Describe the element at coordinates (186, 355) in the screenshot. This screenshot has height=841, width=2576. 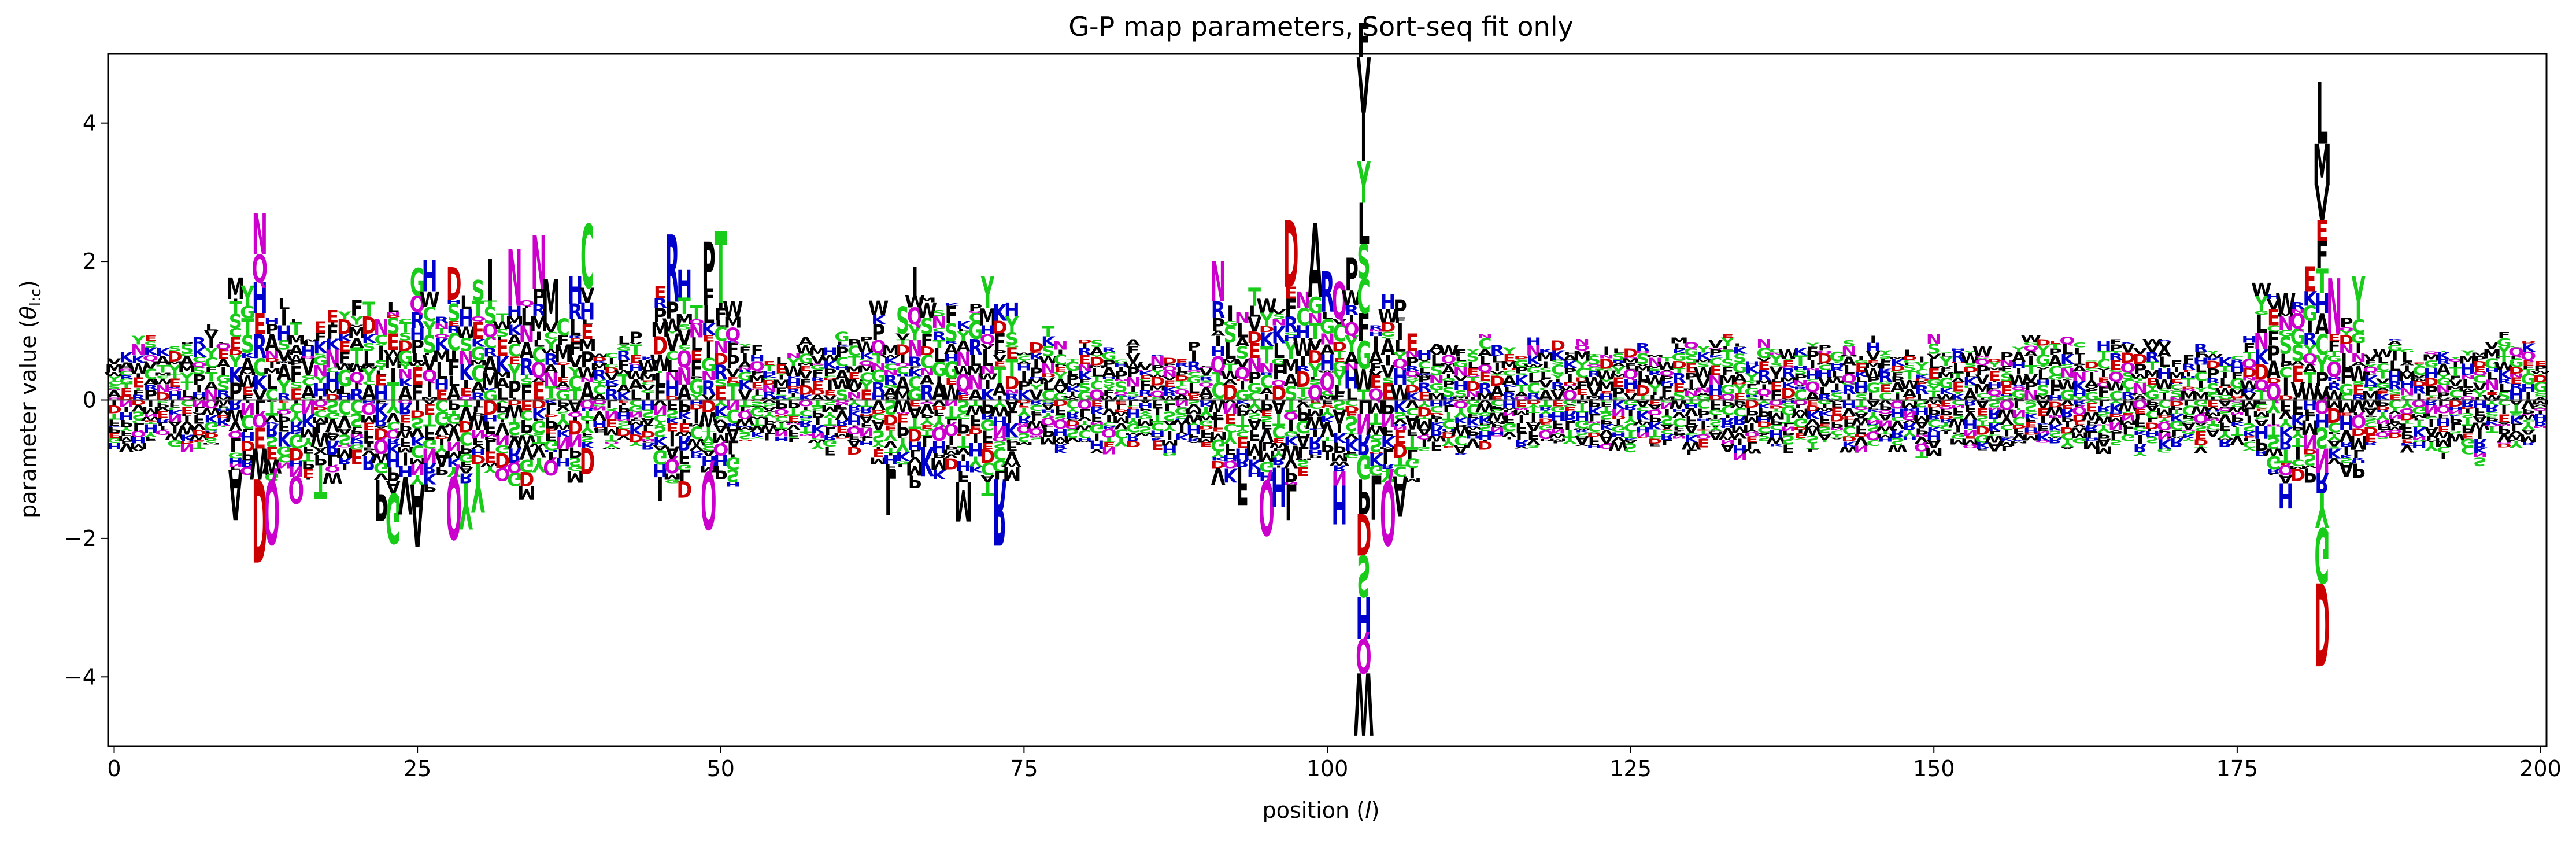
I see `logo-letter: G` at that location.